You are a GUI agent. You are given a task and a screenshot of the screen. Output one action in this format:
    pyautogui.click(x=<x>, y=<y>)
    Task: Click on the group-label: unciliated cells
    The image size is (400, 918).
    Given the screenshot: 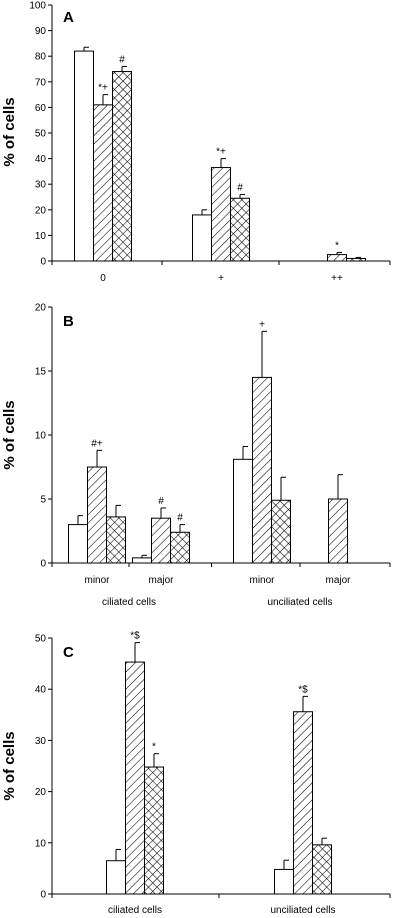 What is the action you would take?
    pyautogui.click(x=299, y=602)
    